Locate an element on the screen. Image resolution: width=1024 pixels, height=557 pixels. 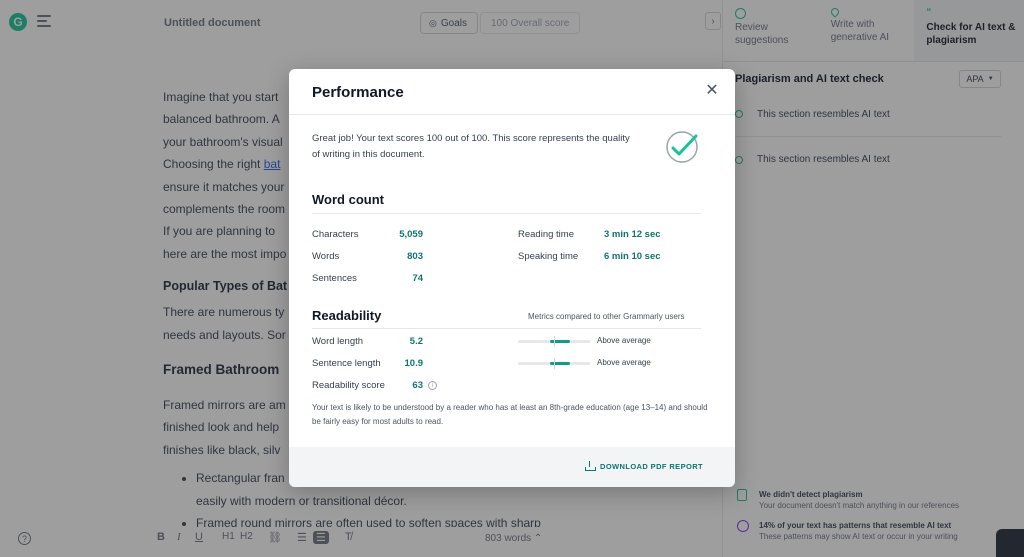
help-icon: ? is located at coordinates (24, 538).